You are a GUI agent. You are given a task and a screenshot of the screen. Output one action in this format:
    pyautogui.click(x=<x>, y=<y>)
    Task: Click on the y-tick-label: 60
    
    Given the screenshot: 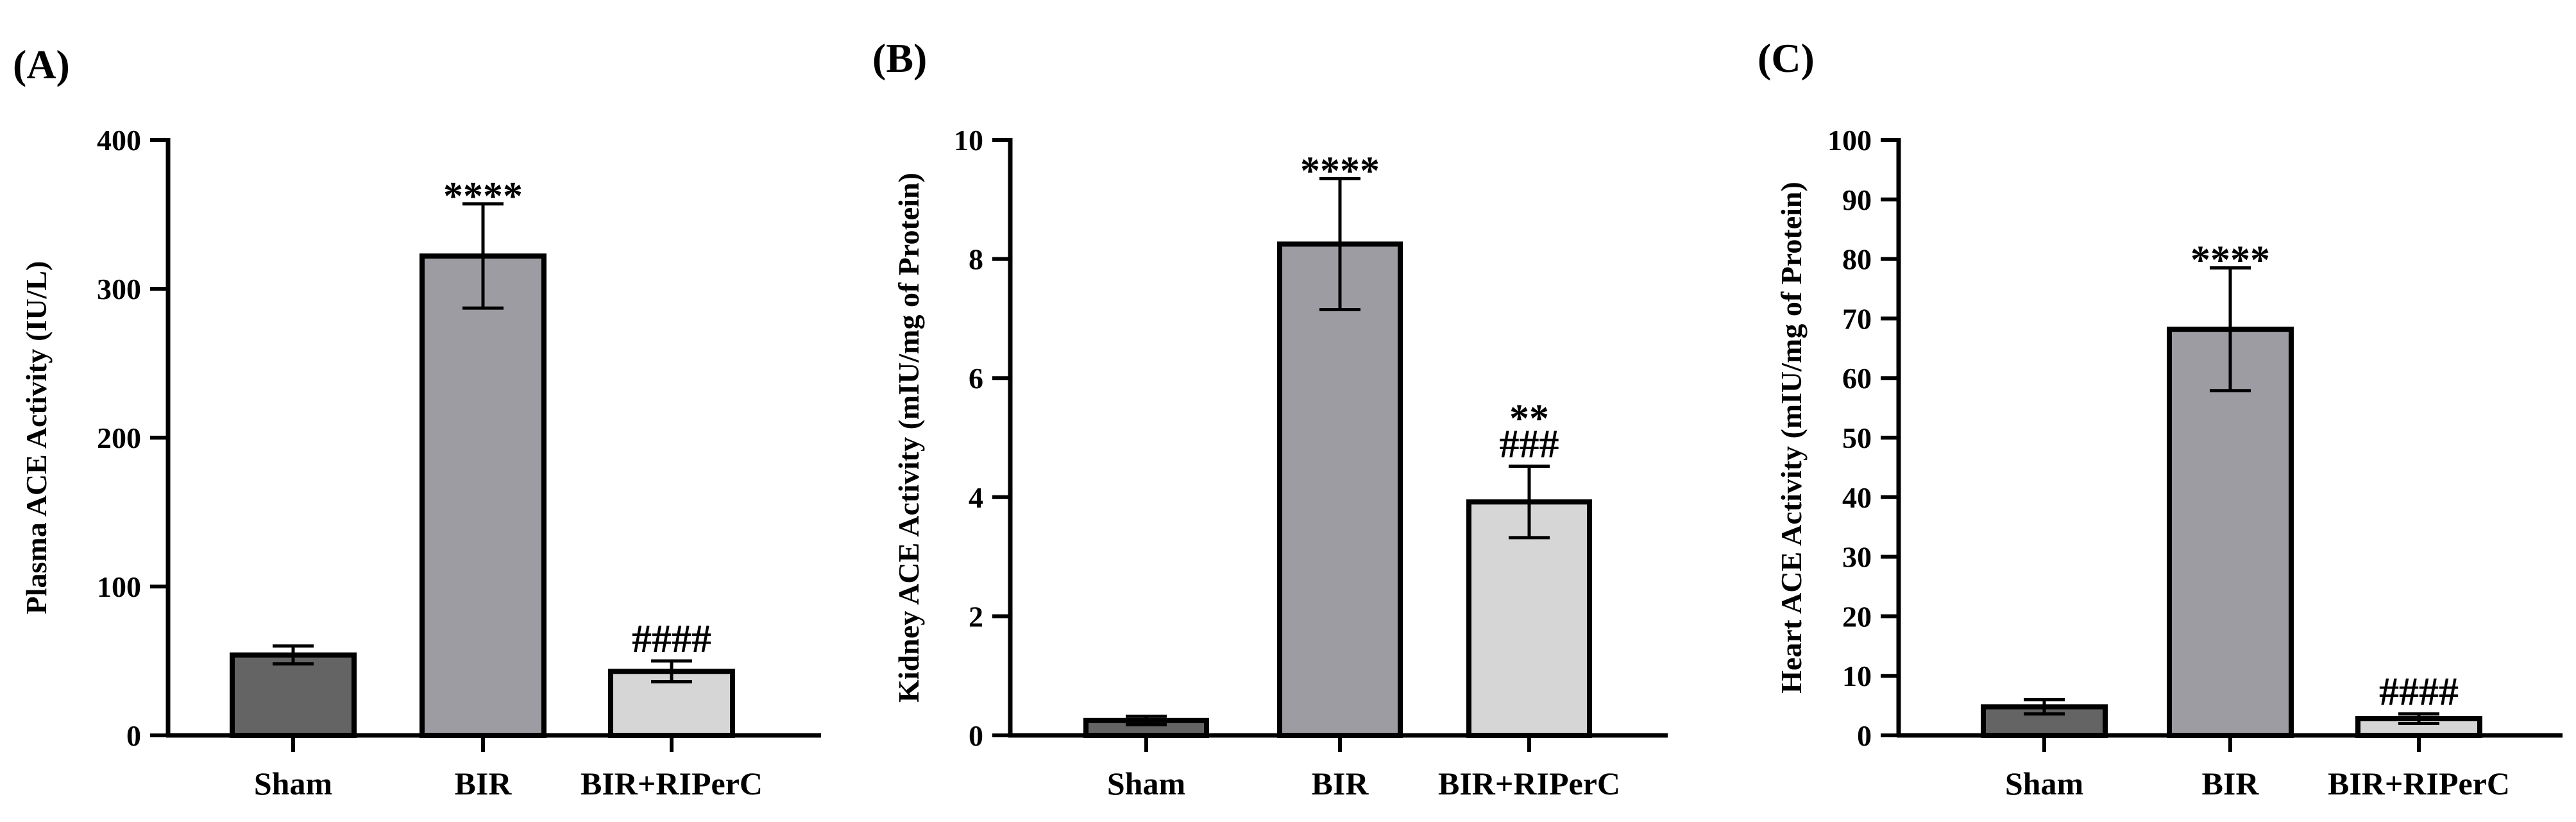 What is the action you would take?
    pyautogui.click(x=1857, y=378)
    